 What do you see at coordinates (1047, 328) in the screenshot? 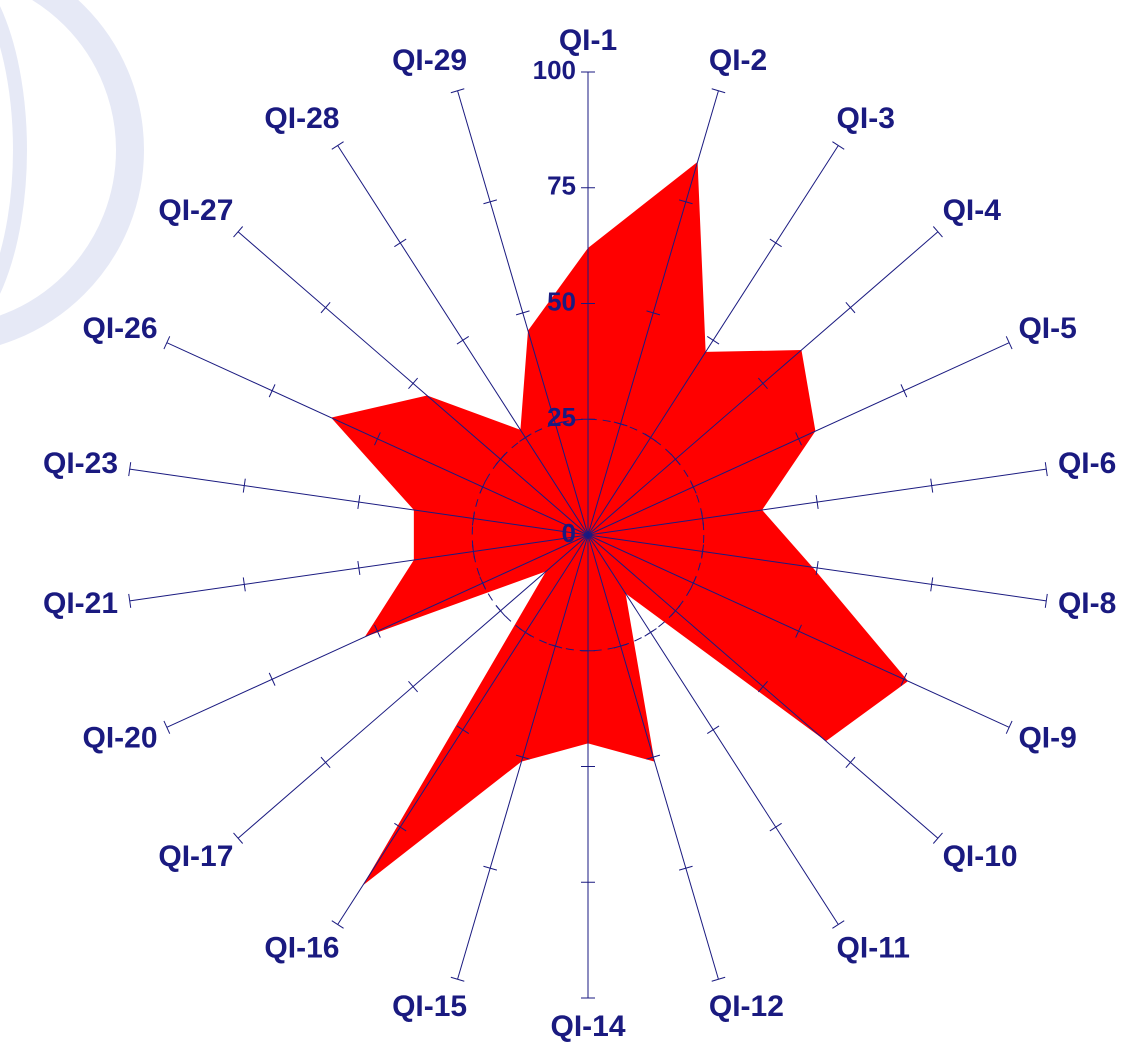
I see `category-label: QI-5` at bounding box center [1047, 328].